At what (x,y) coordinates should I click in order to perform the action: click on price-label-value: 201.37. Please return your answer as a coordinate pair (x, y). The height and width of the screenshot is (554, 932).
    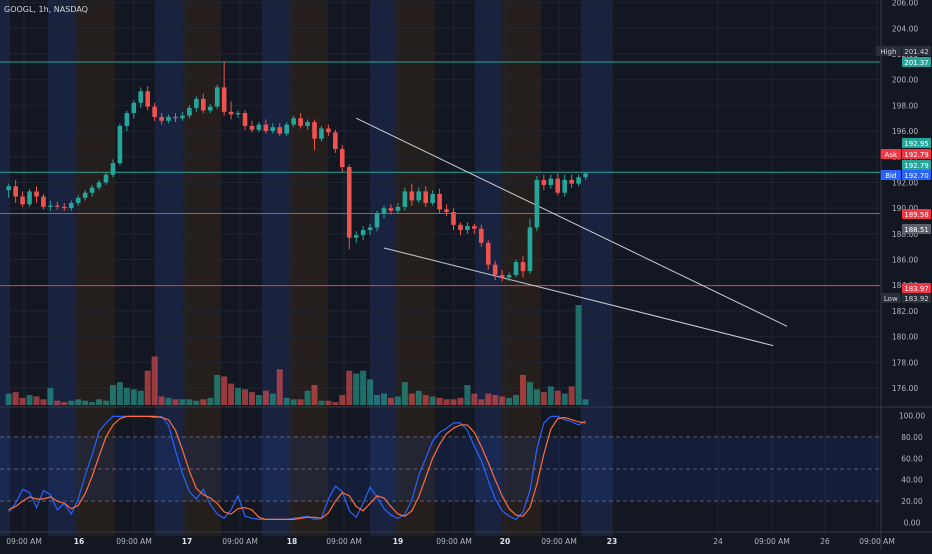
    Looking at the image, I should click on (916, 63).